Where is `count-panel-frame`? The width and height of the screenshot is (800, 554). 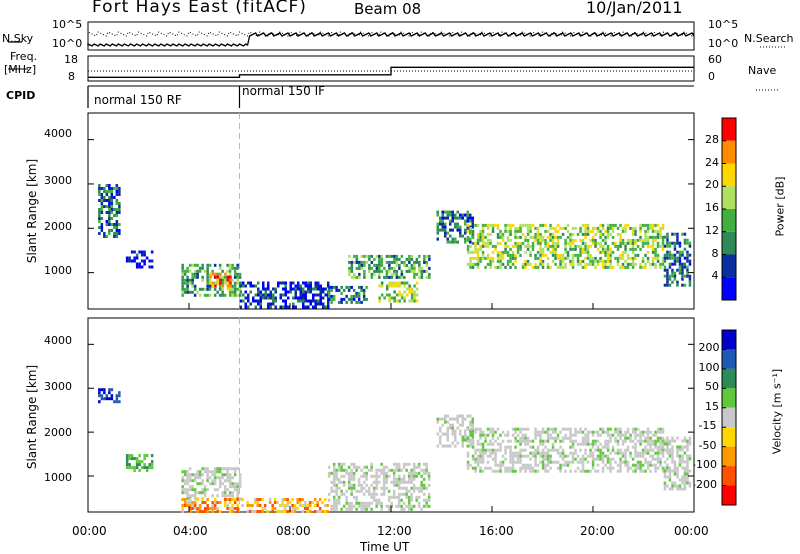
count-panel-frame is located at coordinates (391, 36).